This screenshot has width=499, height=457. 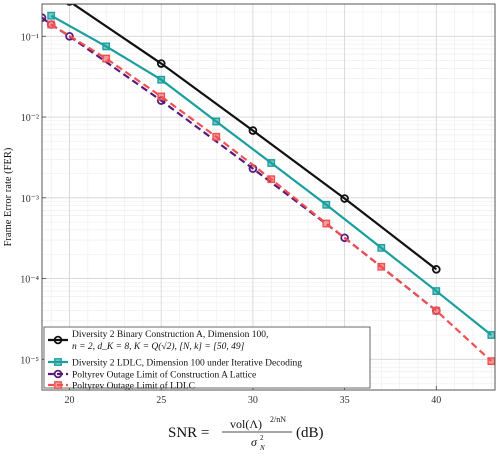 I want to click on x-label-unit: (dB), so click(x=310, y=433).